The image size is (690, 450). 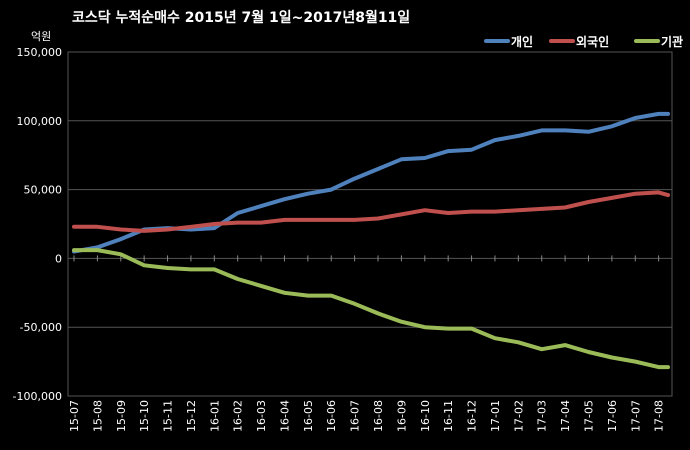 What do you see at coordinates (214, 416) in the screenshot?
I see `x-tick-label: 16-01` at bounding box center [214, 416].